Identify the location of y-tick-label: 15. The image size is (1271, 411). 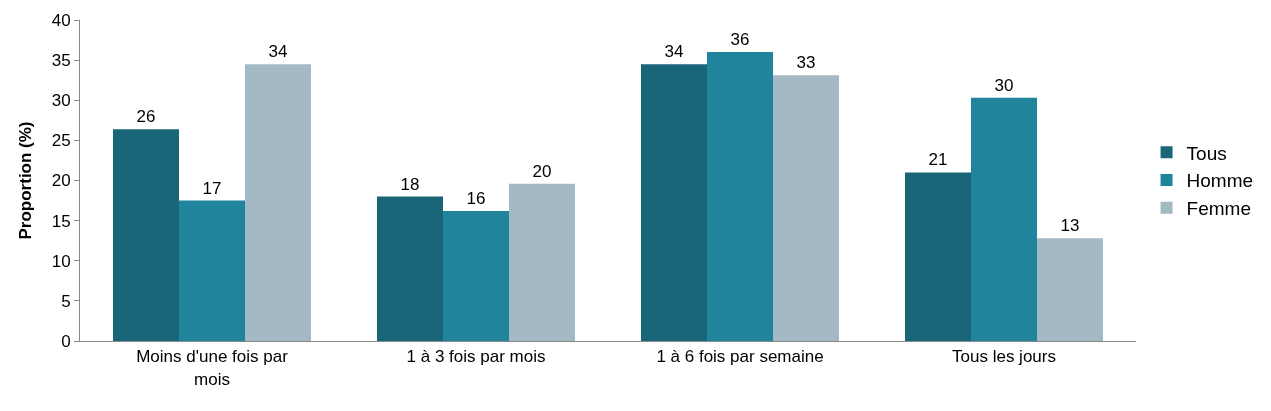
(61, 221).